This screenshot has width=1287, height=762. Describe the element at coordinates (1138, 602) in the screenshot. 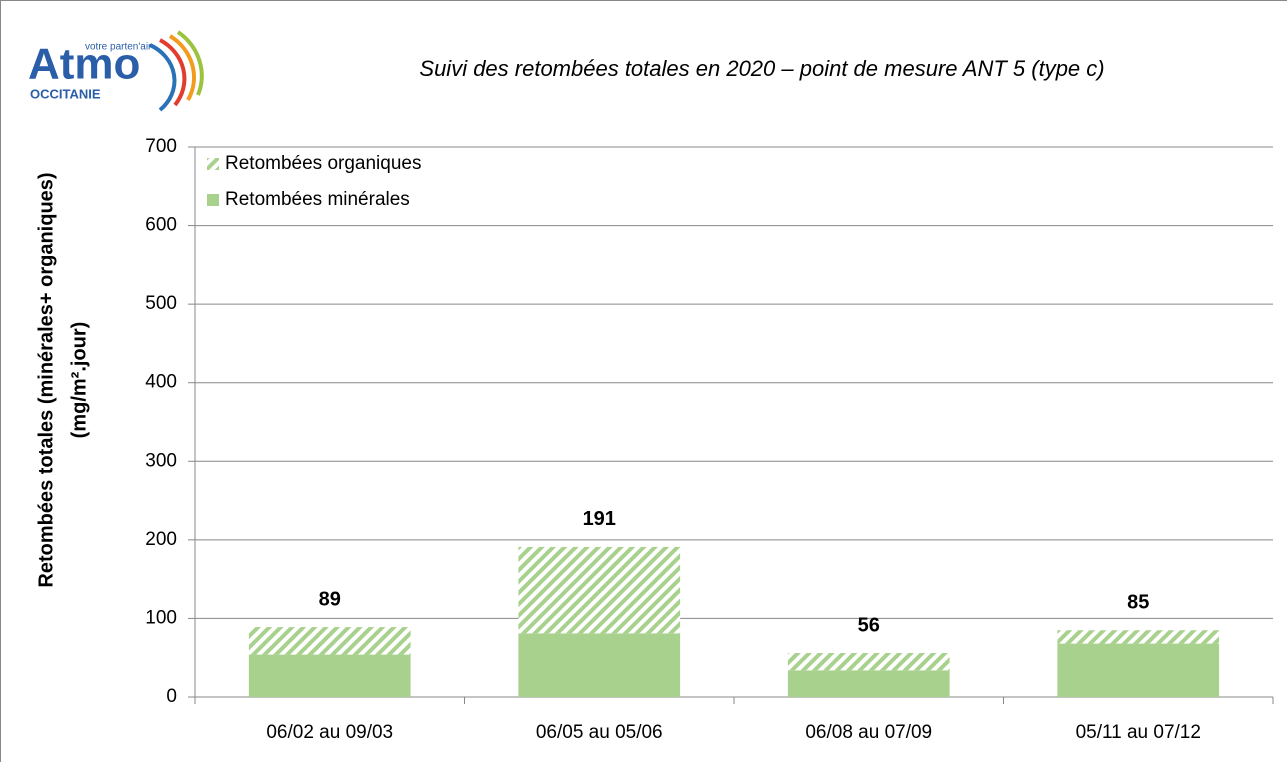

I see `total-label: 85` at that location.